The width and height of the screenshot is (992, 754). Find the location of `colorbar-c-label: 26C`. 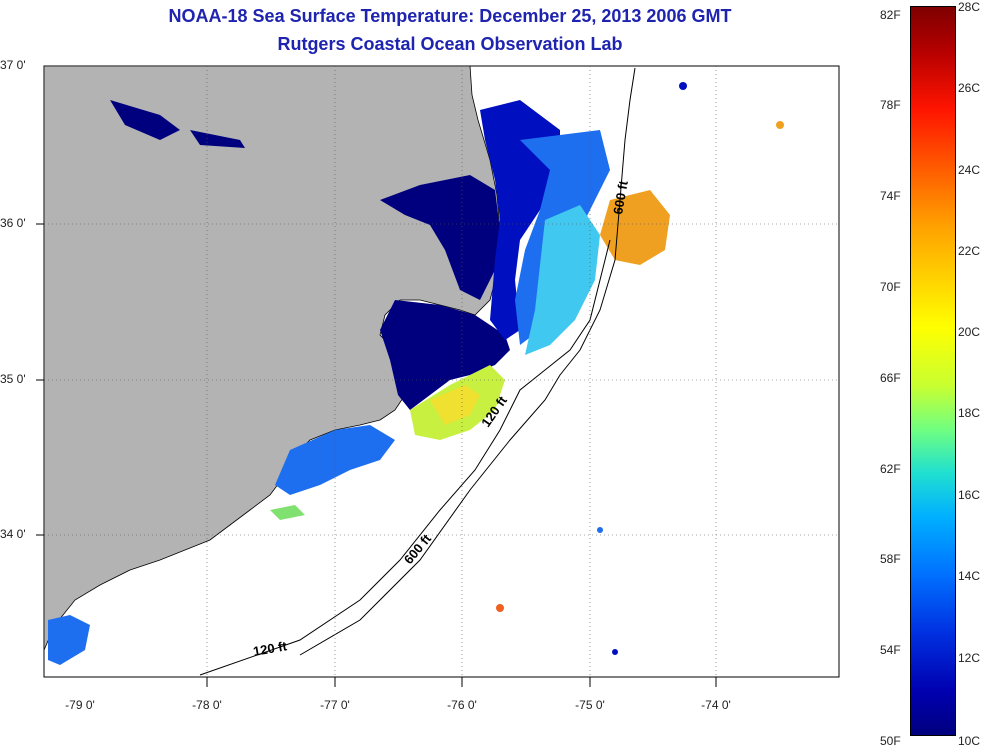

colorbar-c-label: 26C is located at coordinates (969, 88).